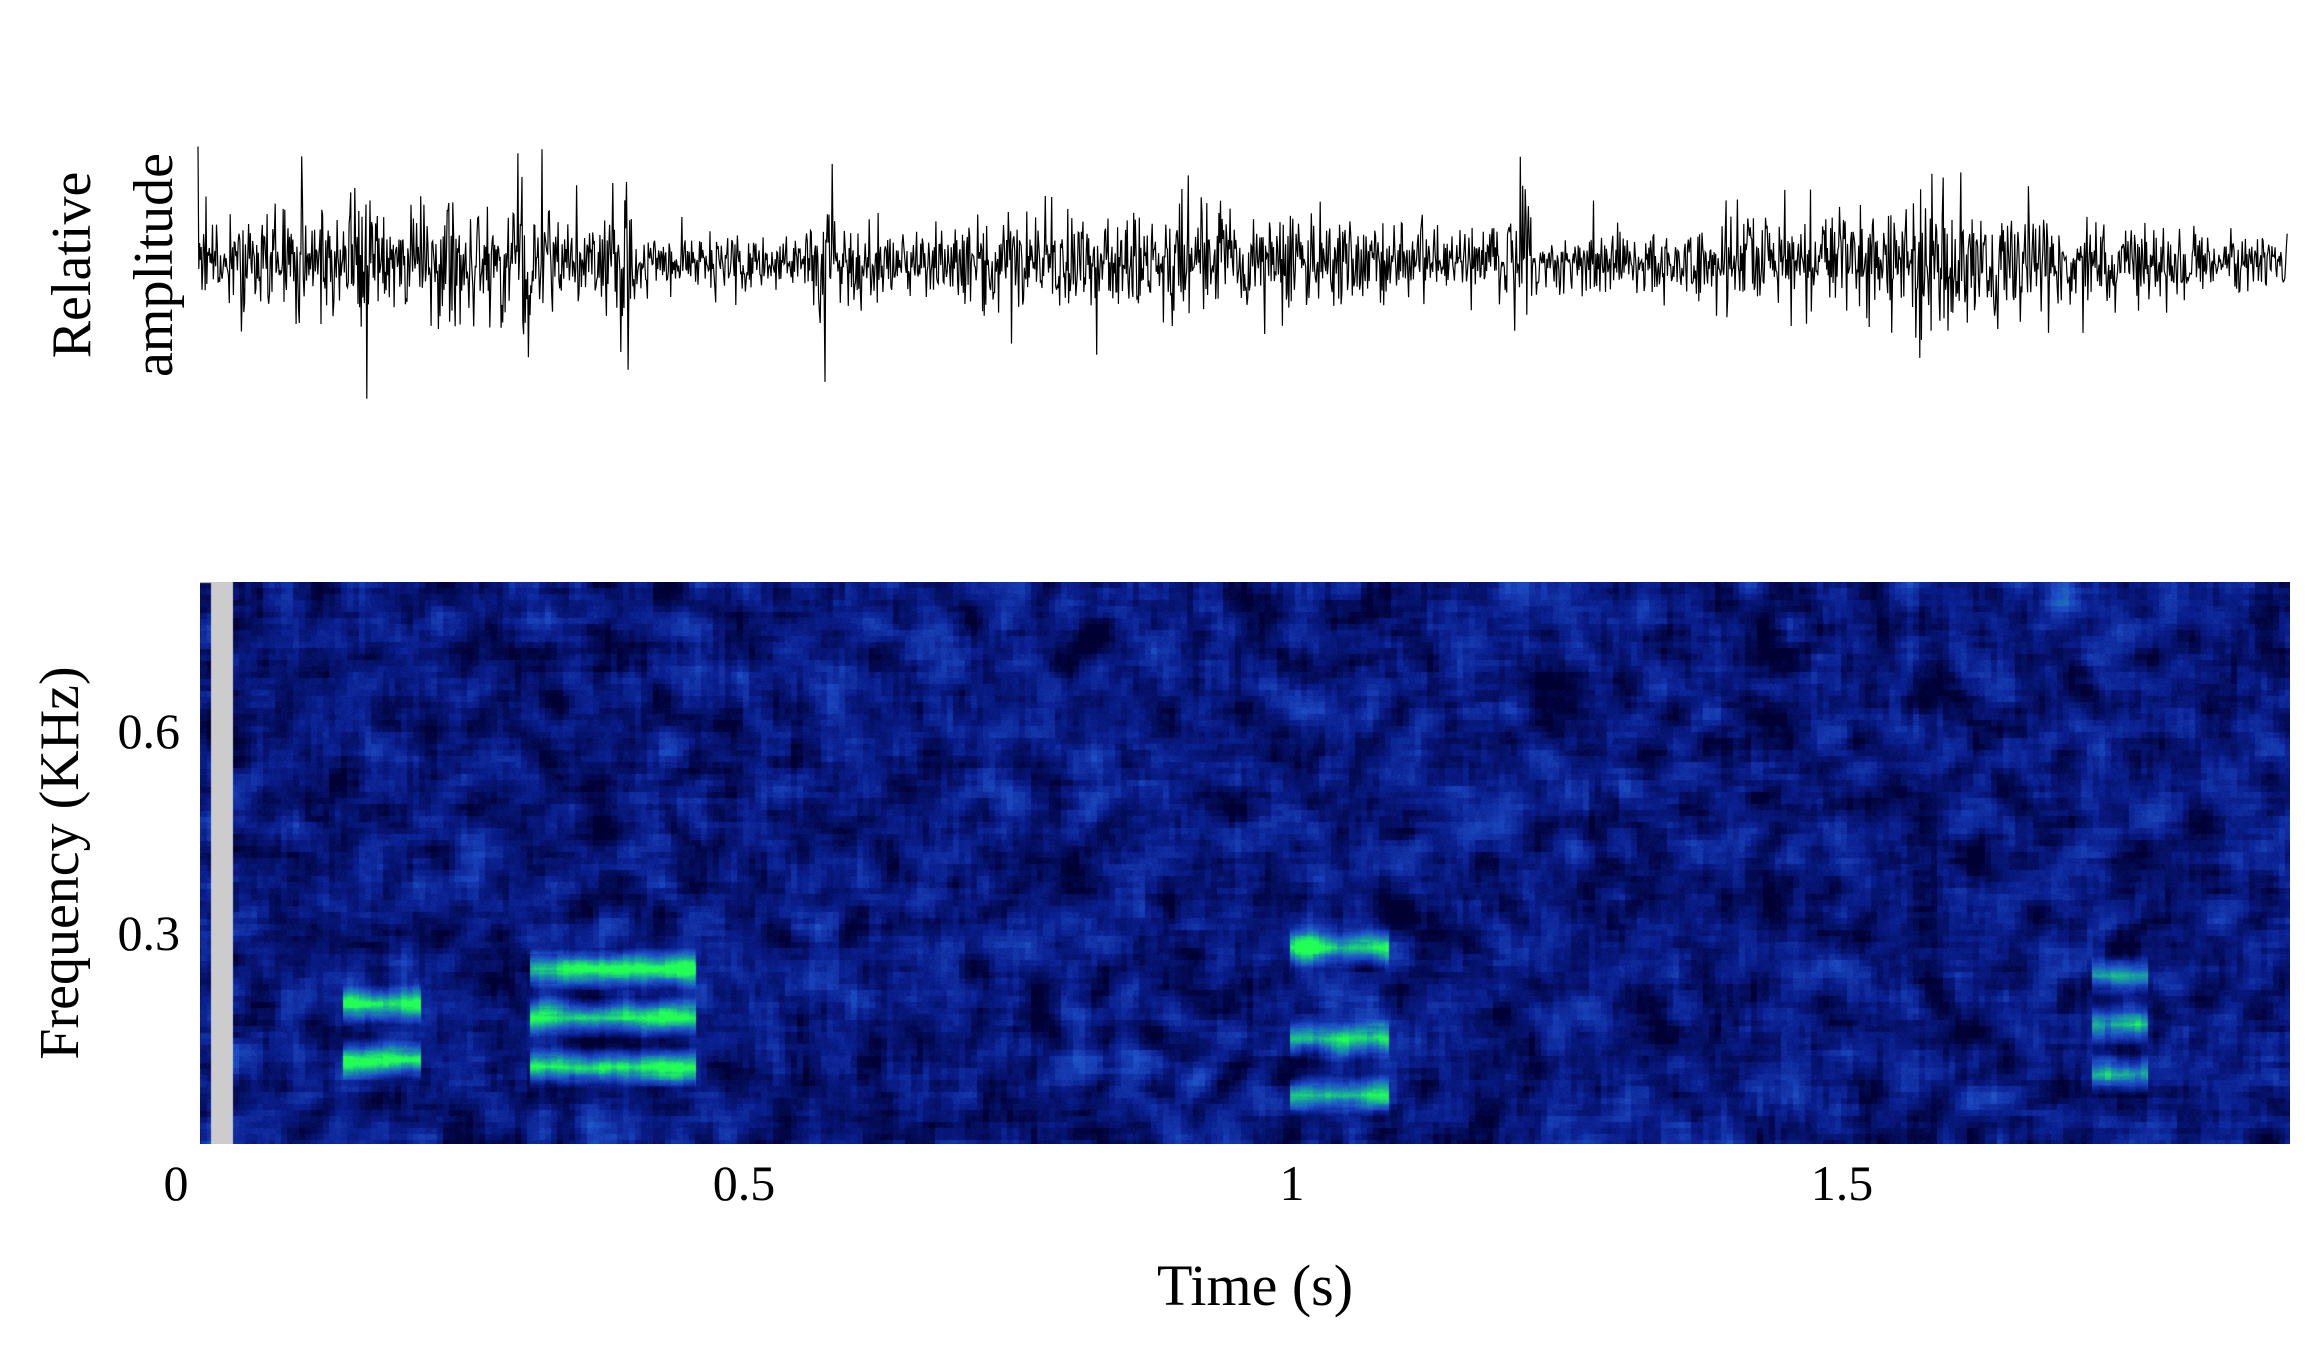 This screenshot has height=1350, width=2310. I want to click on x-tick-label-0: 0, so click(176, 1183).